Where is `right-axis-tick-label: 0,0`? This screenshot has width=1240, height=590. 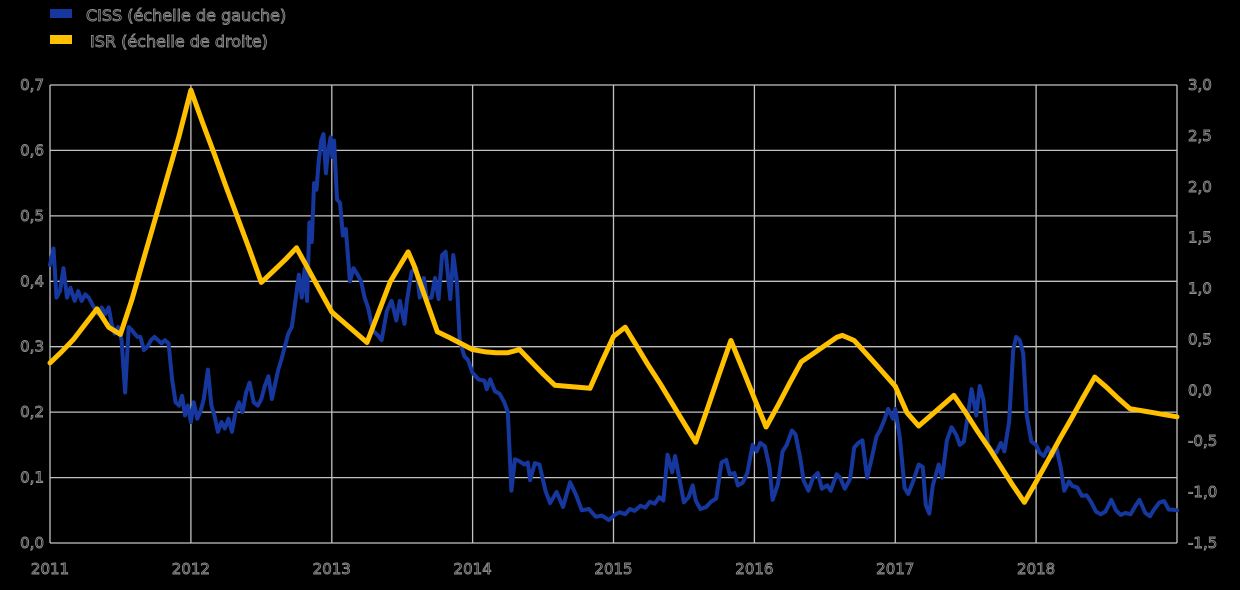 right-axis-tick-label: 0,0 is located at coordinates (1200, 390).